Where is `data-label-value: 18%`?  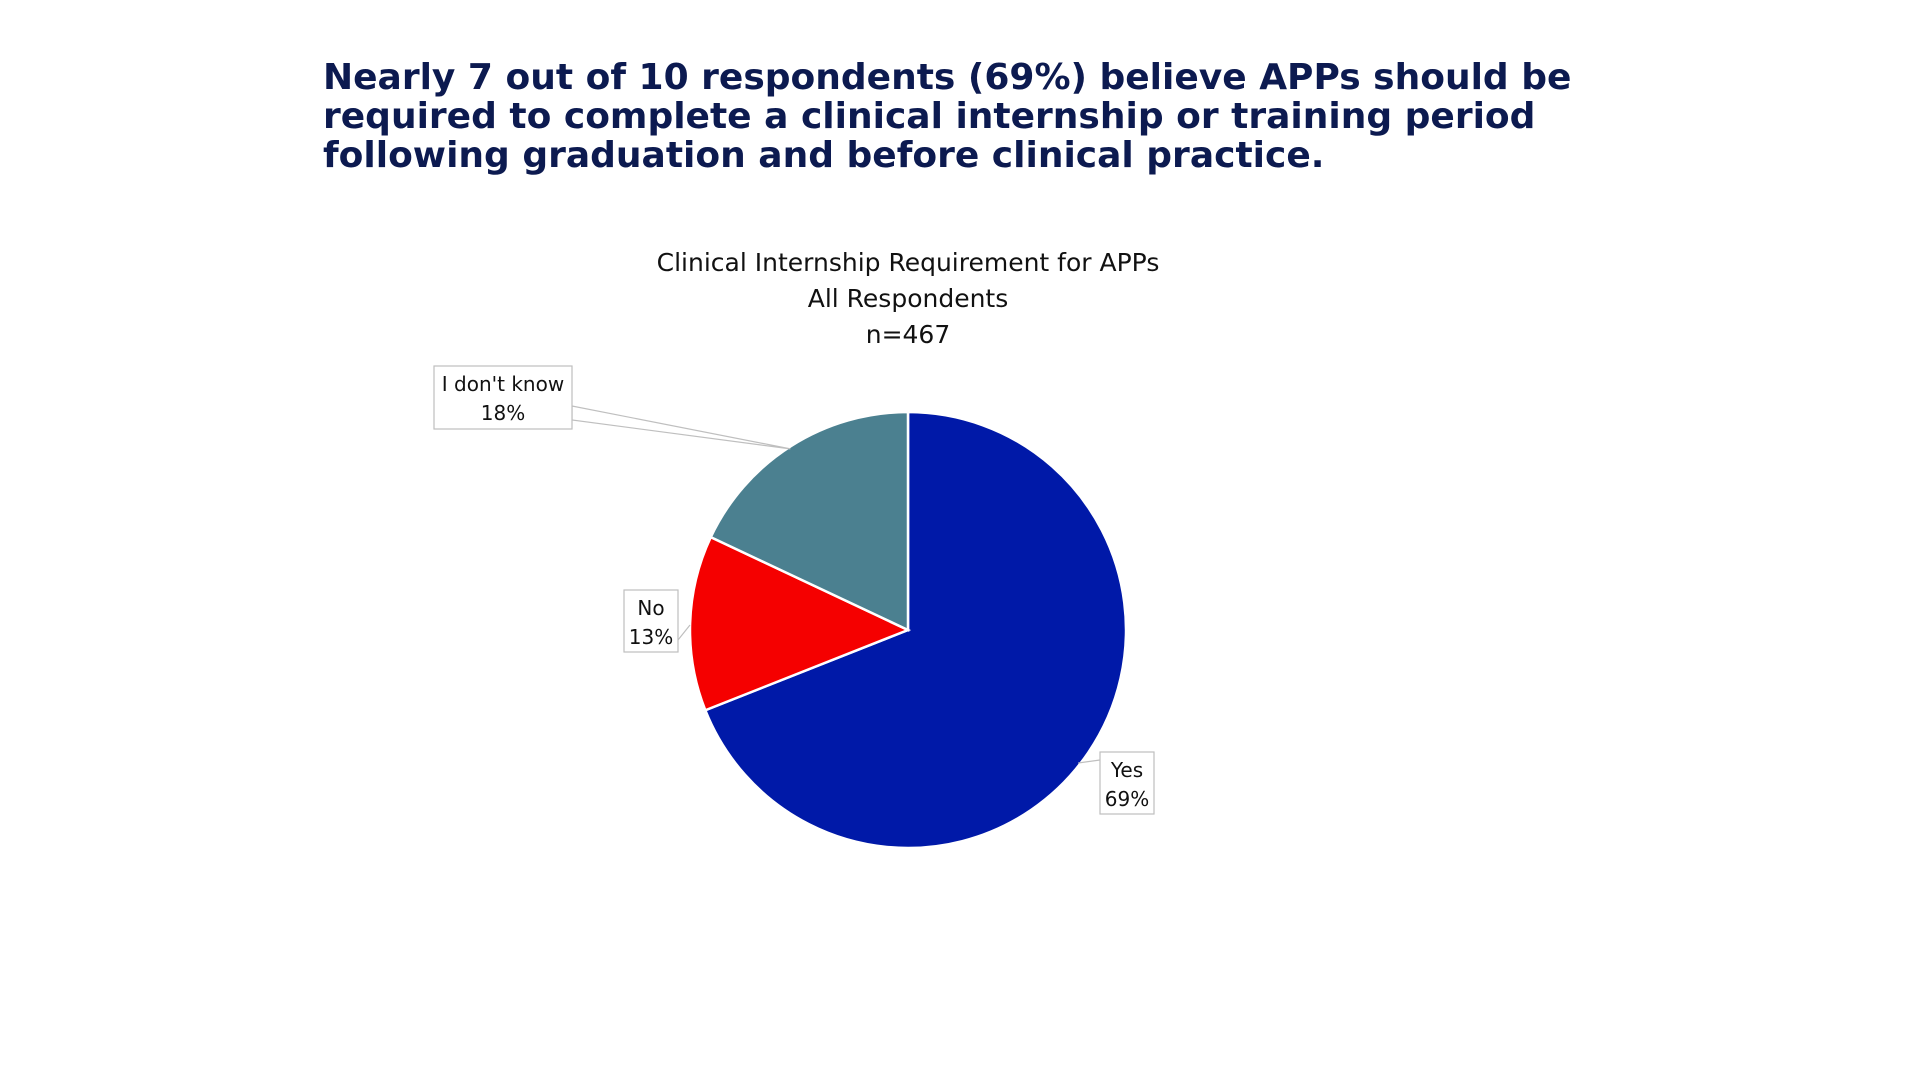
data-label-value: 18% is located at coordinates (503, 413).